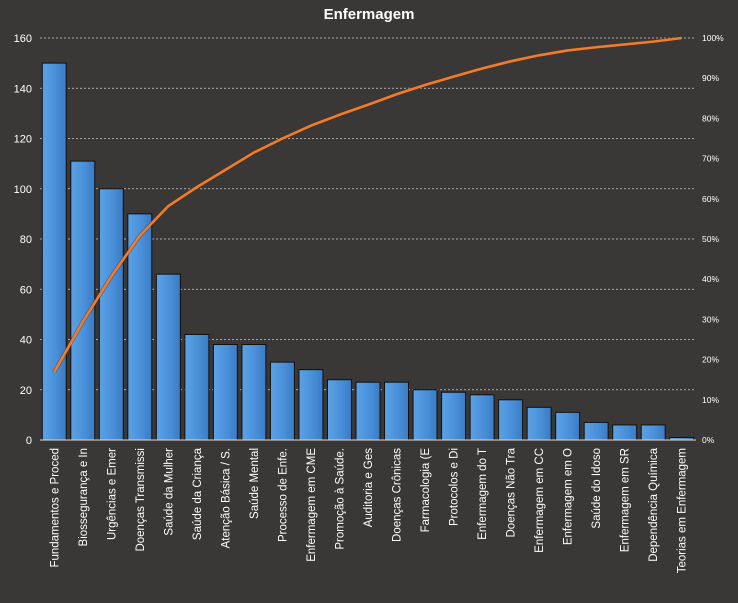 The height and width of the screenshot is (603, 738). I want to click on chart-title: Enfermagem, so click(369, 14).